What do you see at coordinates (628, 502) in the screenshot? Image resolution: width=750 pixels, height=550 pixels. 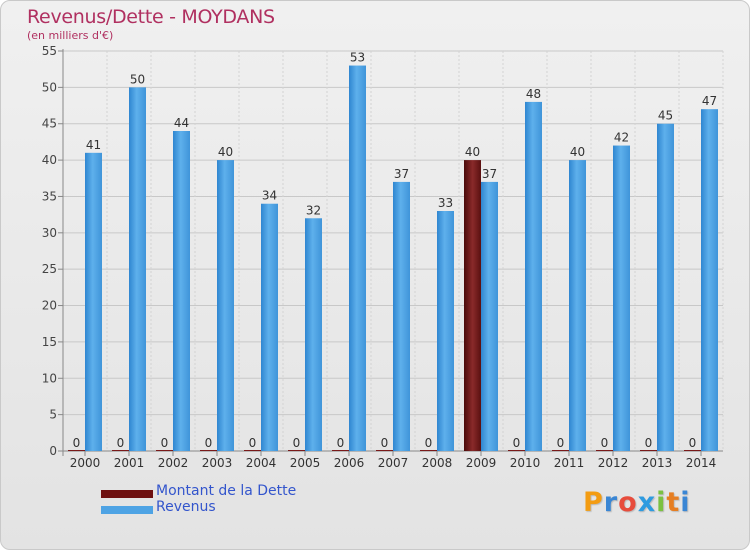 I see `brand-letter: o` at bounding box center [628, 502].